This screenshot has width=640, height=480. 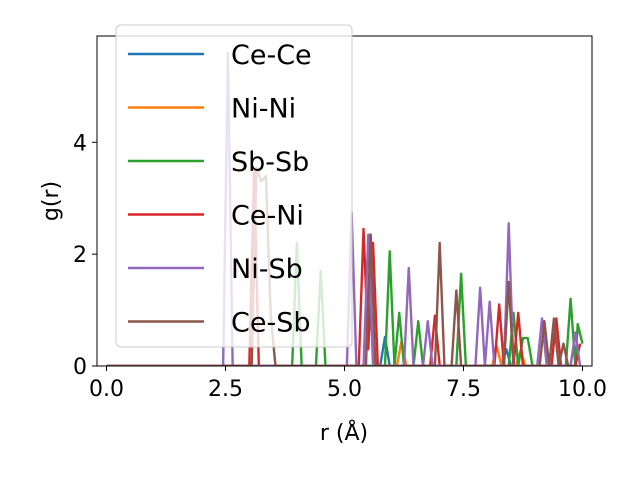 I want to click on y-axis: 0 2 4, so click(x=85, y=255).